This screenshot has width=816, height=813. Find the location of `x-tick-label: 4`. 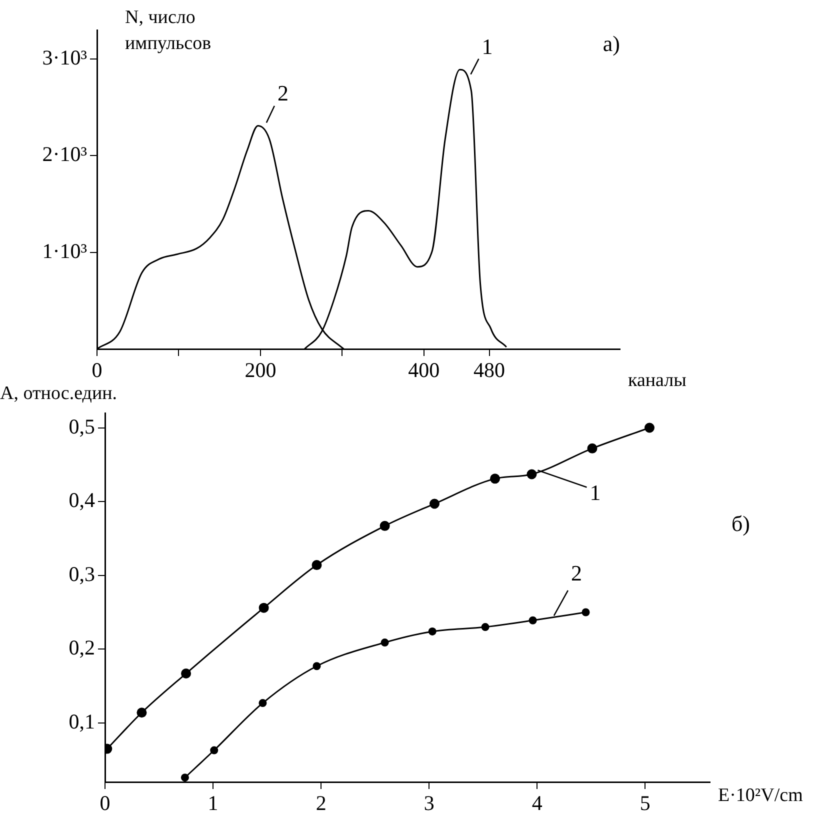

x-tick-label: 4 is located at coordinates (537, 802).